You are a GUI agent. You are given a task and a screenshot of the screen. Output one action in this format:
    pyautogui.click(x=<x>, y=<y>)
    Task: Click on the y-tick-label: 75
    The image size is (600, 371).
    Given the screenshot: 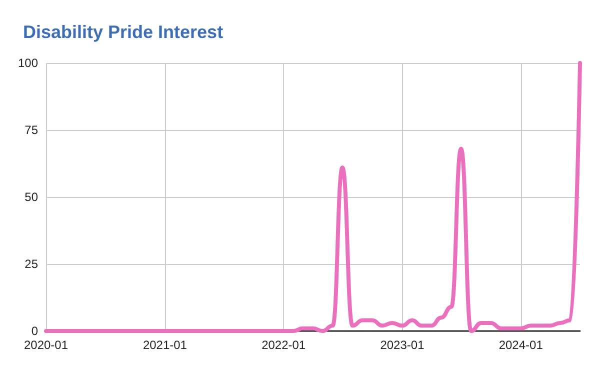 What is the action you would take?
    pyautogui.click(x=31, y=130)
    